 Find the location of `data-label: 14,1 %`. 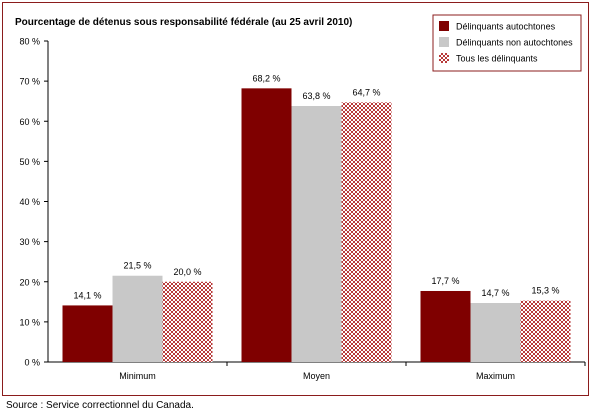

data-label: 14,1 % is located at coordinates (87, 295).